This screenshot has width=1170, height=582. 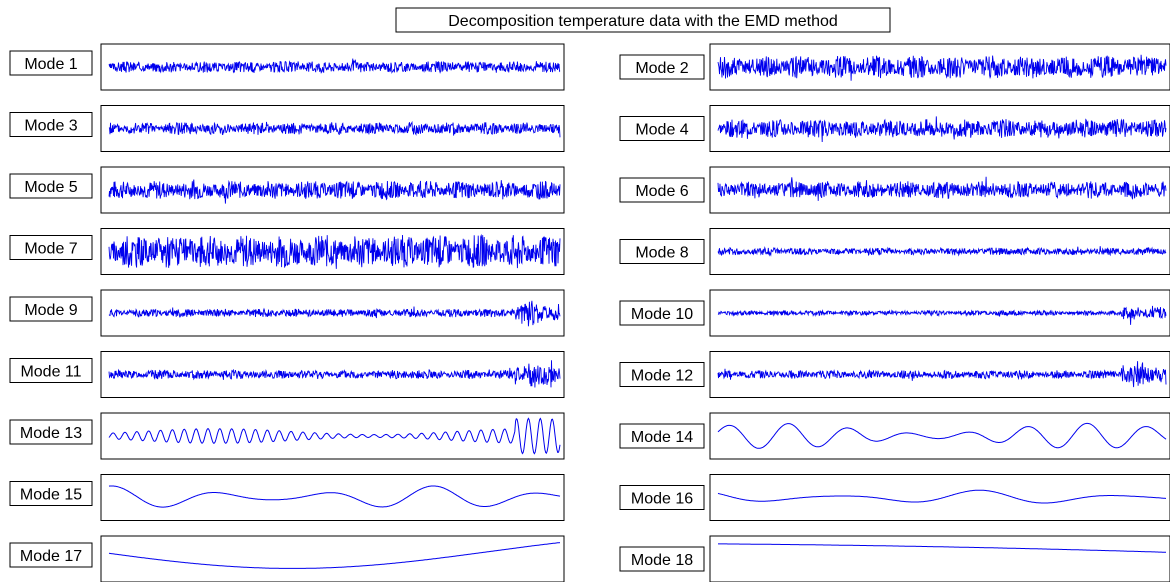 I want to click on mode-panel: Mode 18, so click(x=894, y=558).